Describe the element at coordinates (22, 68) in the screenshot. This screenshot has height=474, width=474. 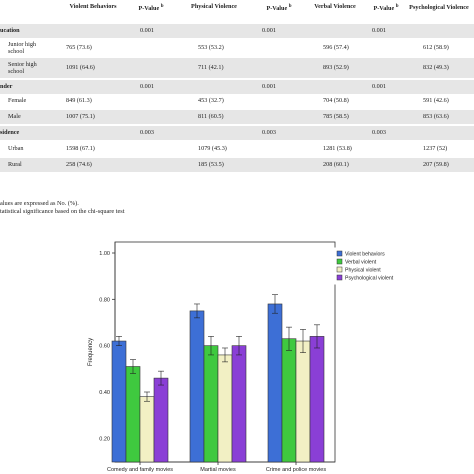
I see `row-label: Senior high school` at that location.